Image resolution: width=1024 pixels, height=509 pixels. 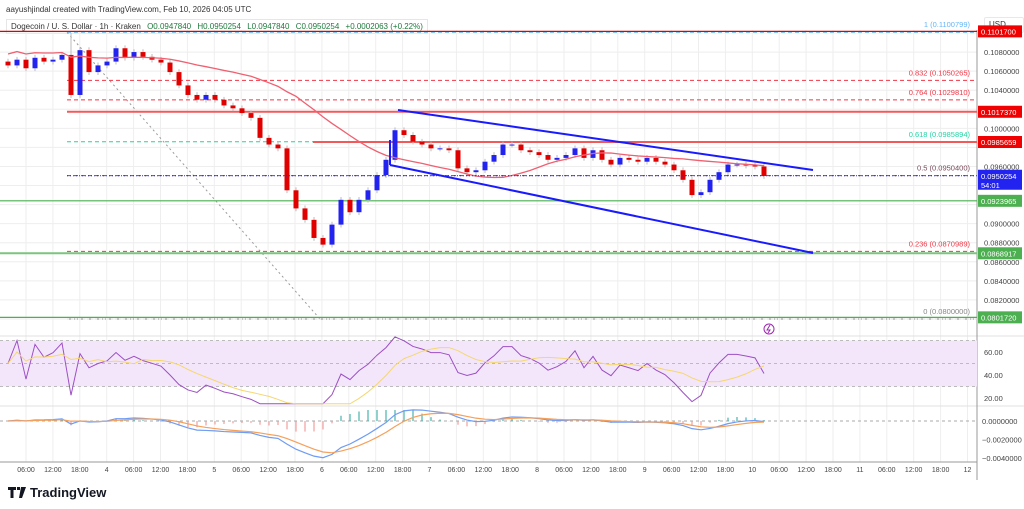 What do you see at coordinates (17, 492) in the screenshot?
I see `tradingview-logo-icon` at bounding box center [17, 492].